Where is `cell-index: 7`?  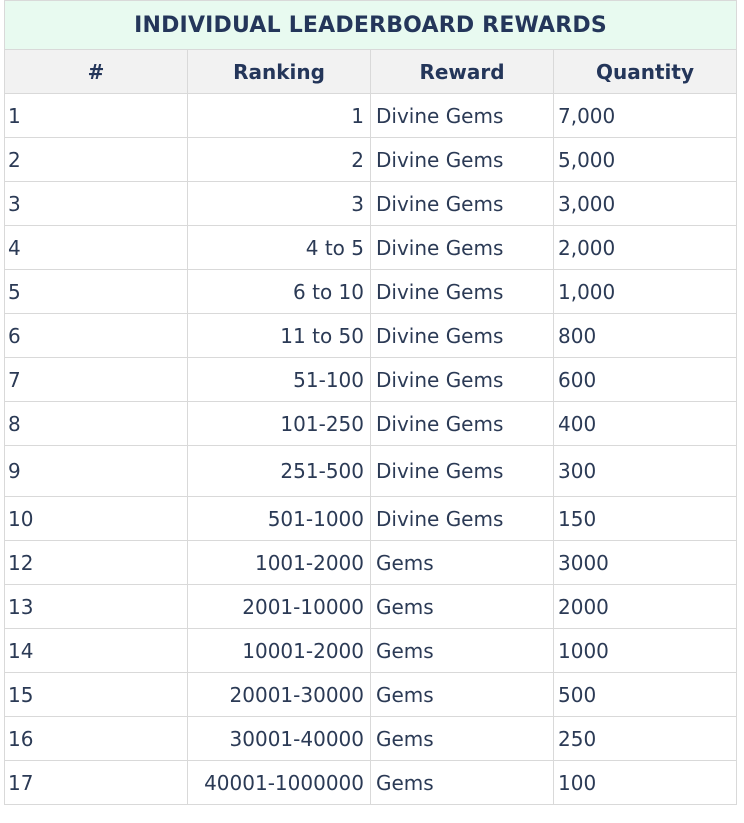
cell-index: 7 is located at coordinates (96, 379).